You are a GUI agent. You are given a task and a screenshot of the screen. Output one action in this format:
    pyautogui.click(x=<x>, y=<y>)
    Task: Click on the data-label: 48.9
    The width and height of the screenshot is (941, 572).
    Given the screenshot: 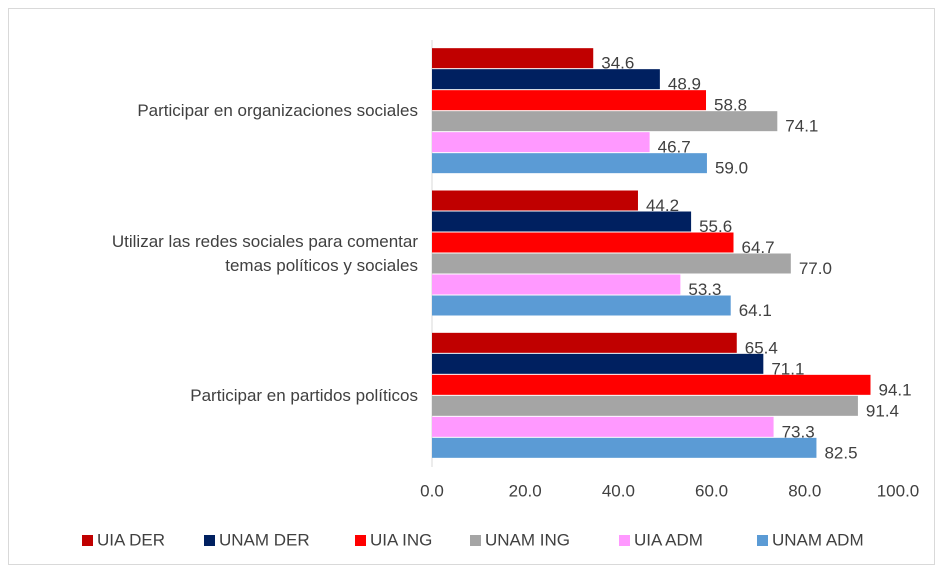 What is the action you would take?
    pyautogui.click(x=684, y=84)
    